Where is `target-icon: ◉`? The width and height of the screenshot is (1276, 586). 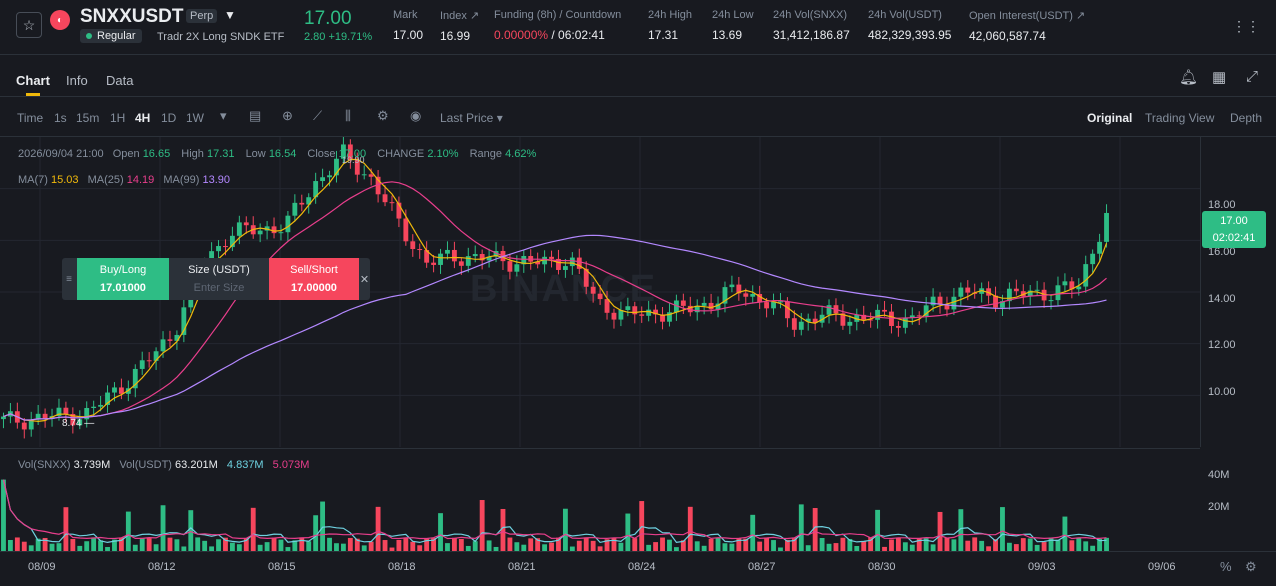
target-icon: ◉ is located at coordinates (416, 115).